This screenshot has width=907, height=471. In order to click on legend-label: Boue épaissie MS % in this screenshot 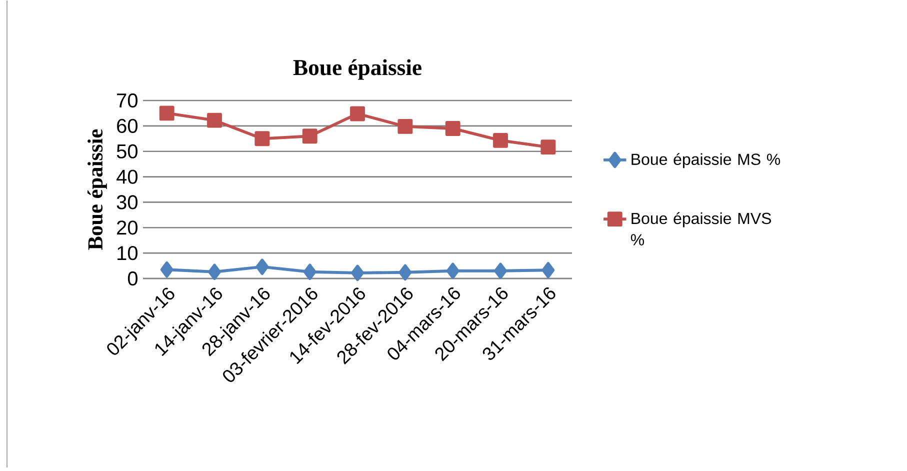, I will do `click(706, 160)`.